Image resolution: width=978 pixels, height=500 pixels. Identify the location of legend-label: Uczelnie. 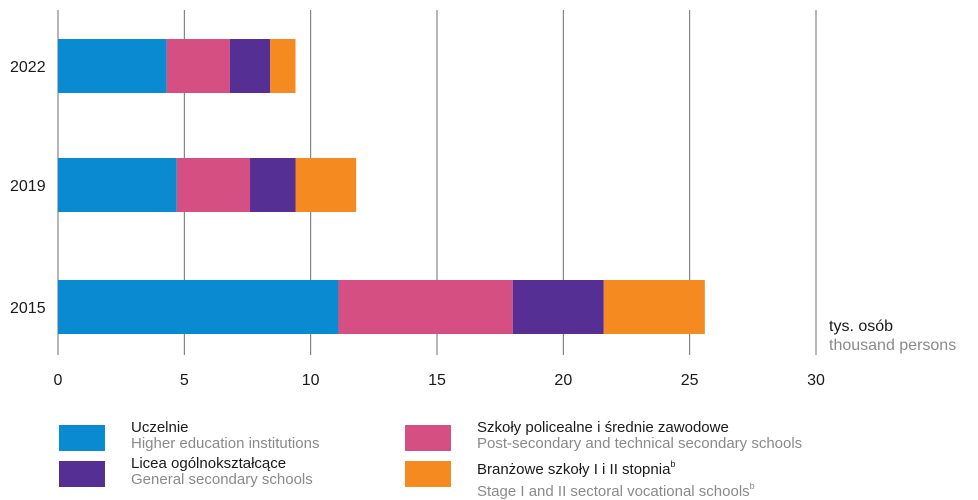
(160, 427).